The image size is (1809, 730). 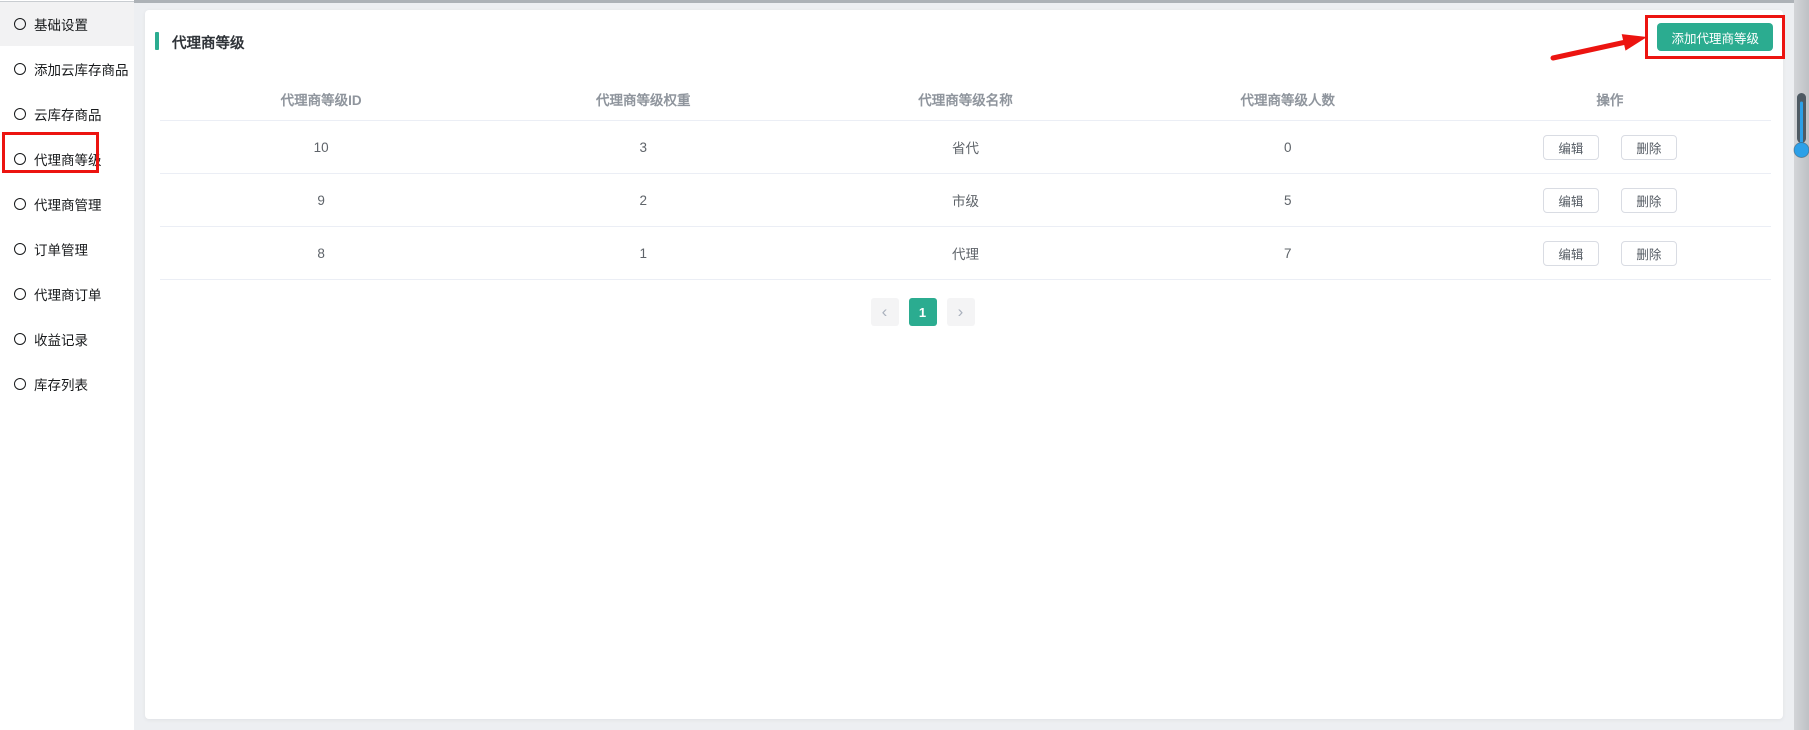 I want to click on sidebar-item-label: 订单管理, so click(x=61, y=250).